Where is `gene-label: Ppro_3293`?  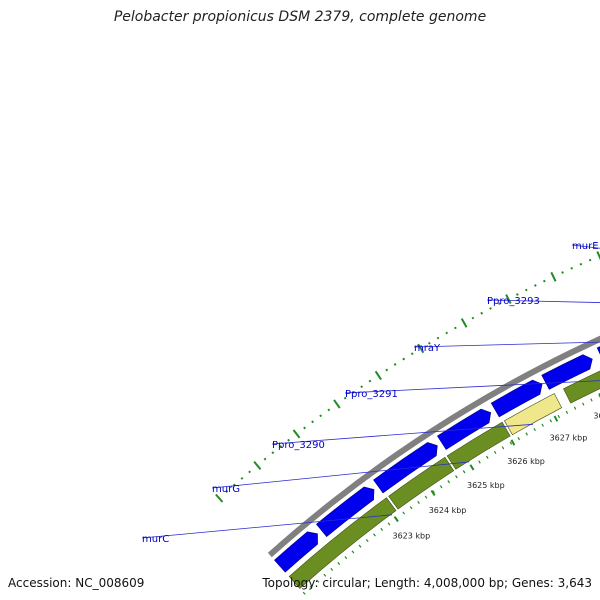
gene-label: Ppro_3293 is located at coordinates (513, 301).